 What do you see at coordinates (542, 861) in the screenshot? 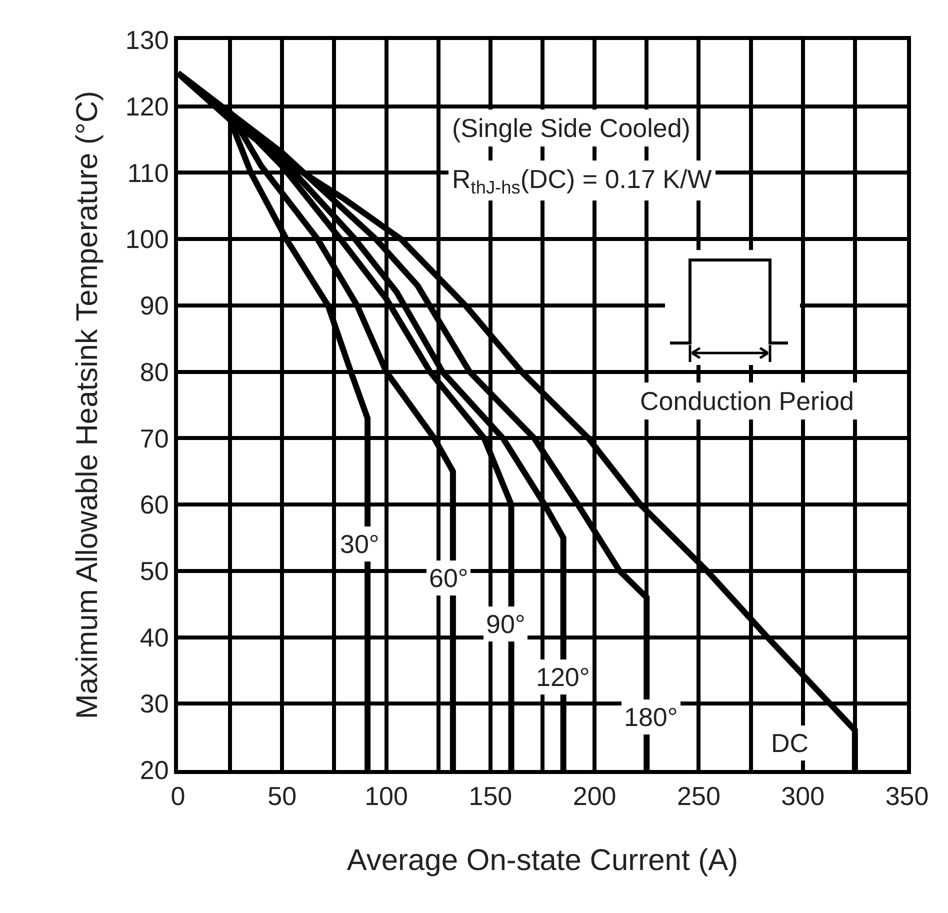
I see `x-axis-title: Average On-state Current (A)` at bounding box center [542, 861].